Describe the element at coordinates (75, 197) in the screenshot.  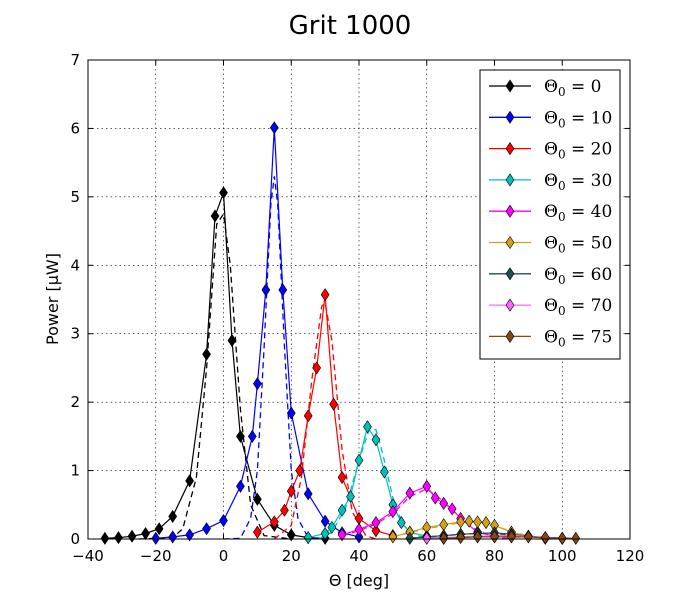
I see `y-tick-label: 5` at that location.